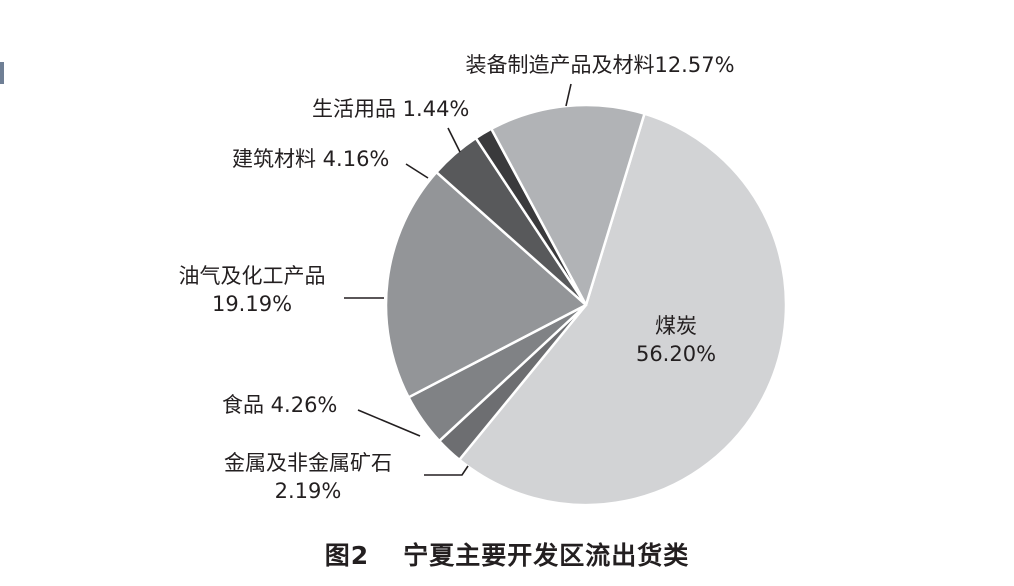 The height and width of the screenshot is (586, 1014). Describe the element at coordinates (279, 405) in the screenshot. I see `slice-label-2: 食品 4.26%` at that location.